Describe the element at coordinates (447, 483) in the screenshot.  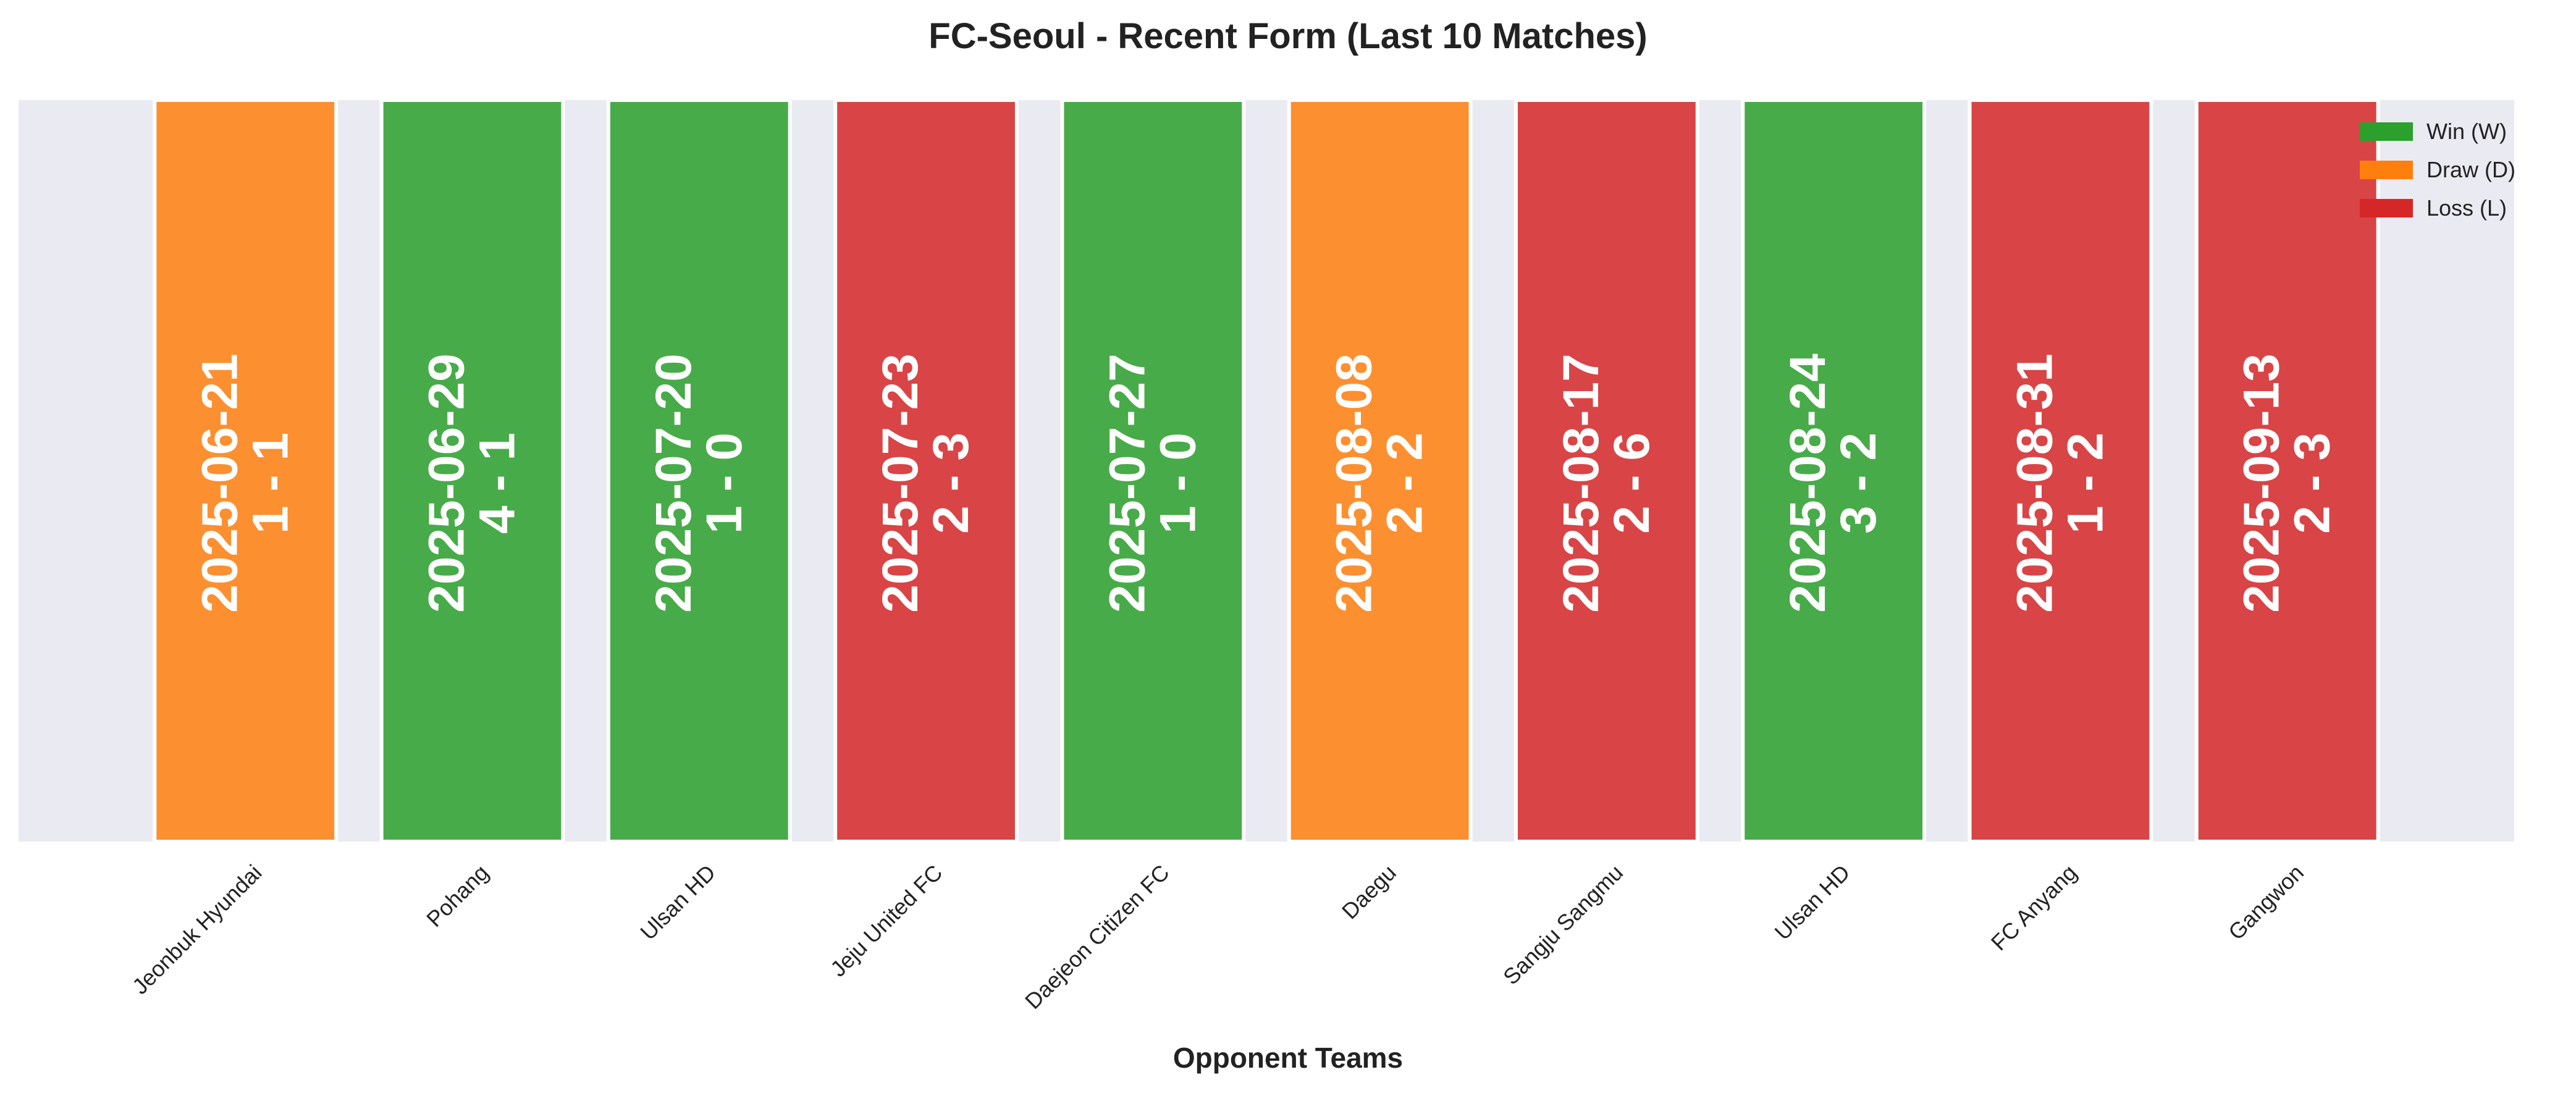
I see `match-date-label: 2025-06-29` at that location.